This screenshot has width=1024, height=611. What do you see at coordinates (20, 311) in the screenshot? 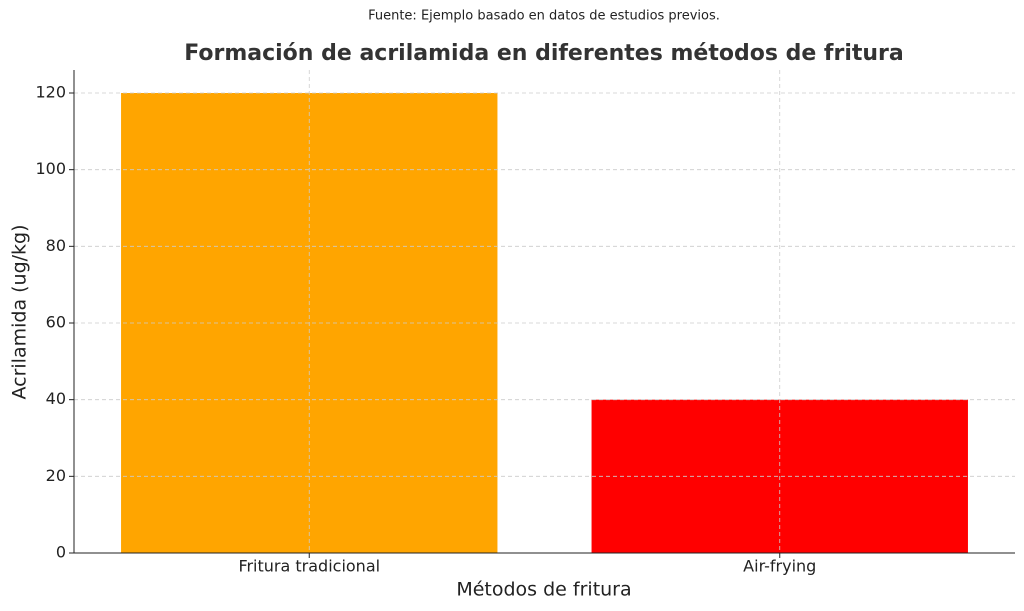
I see `y-axis-label: Acrilamida (ug/kg)` at bounding box center [20, 311].